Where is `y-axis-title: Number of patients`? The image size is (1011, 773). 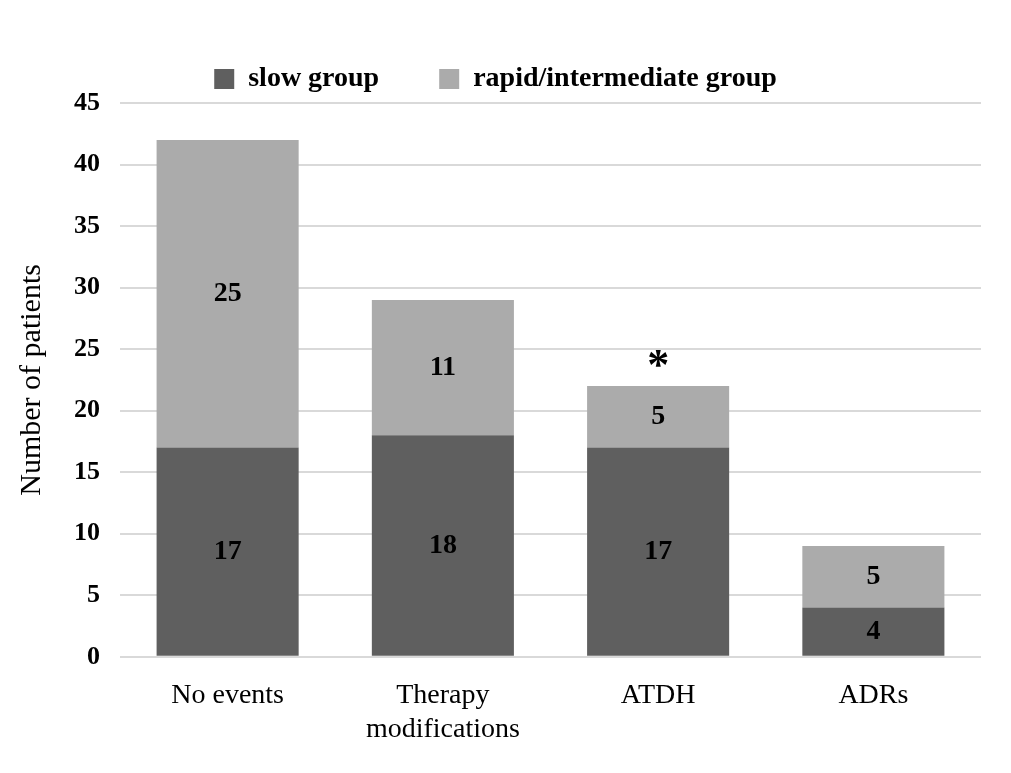 y-axis-title: Number of patients is located at coordinates (29, 380).